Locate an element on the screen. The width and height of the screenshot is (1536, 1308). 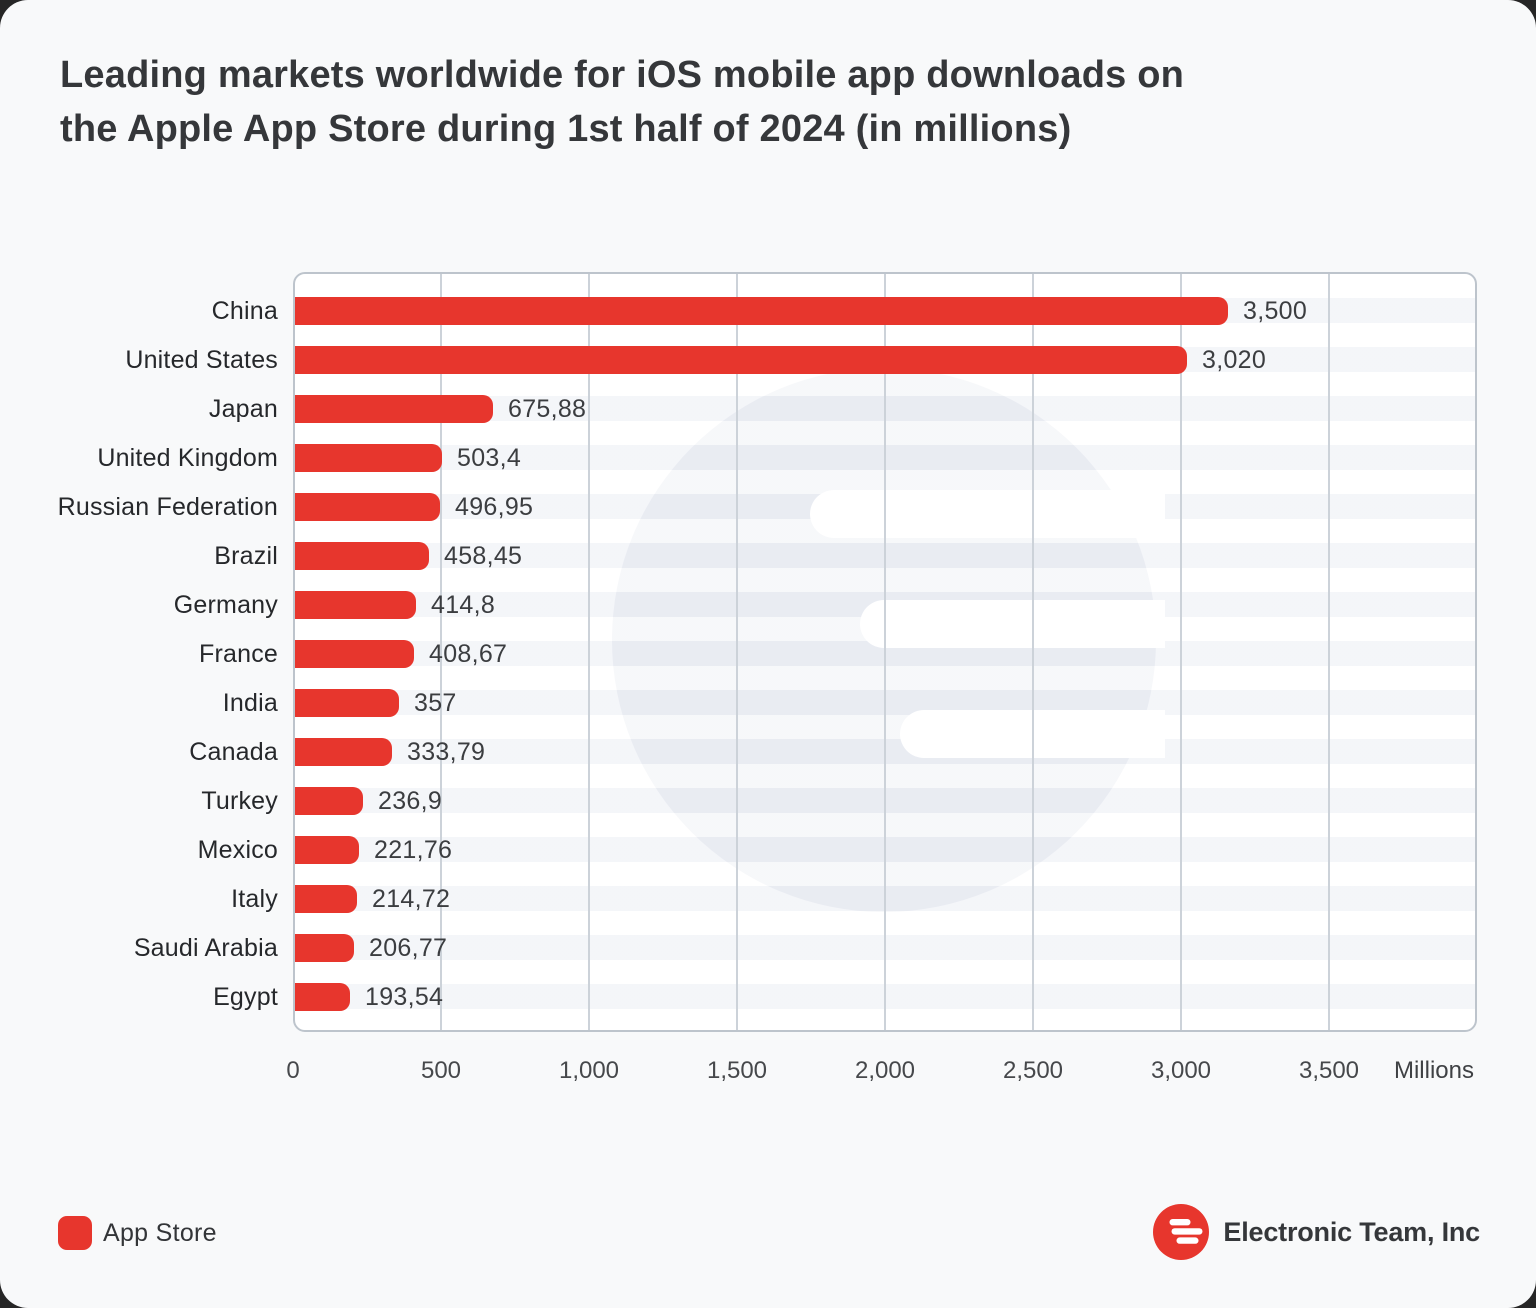
category-label: Saudi Arabia is located at coordinates (205, 948).